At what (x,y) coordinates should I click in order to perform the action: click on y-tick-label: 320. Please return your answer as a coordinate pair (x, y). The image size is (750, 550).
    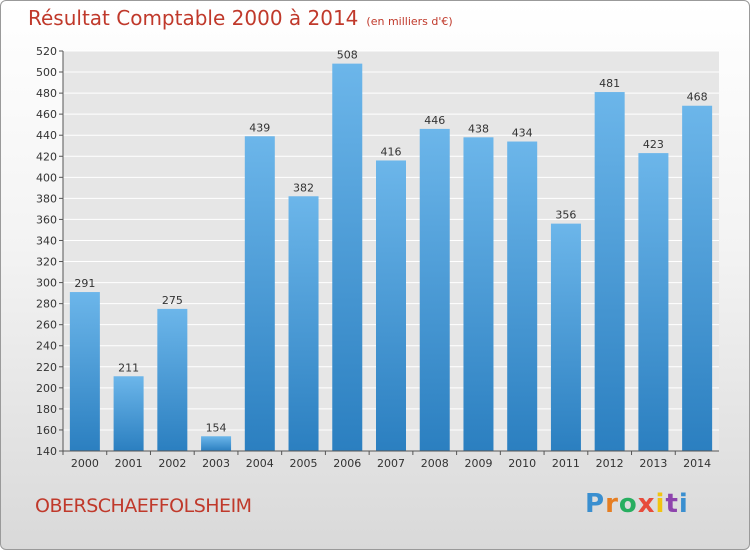
    Looking at the image, I should click on (46, 262).